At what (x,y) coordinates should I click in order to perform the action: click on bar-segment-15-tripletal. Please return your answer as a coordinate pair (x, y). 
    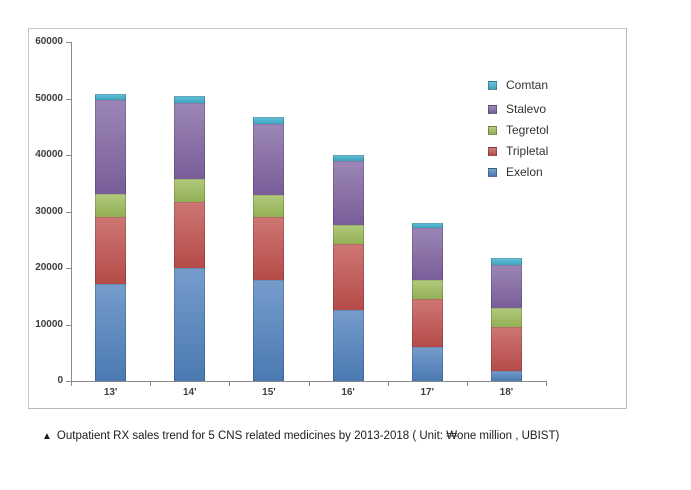
    Looking at the image, I should click on (269, 248).